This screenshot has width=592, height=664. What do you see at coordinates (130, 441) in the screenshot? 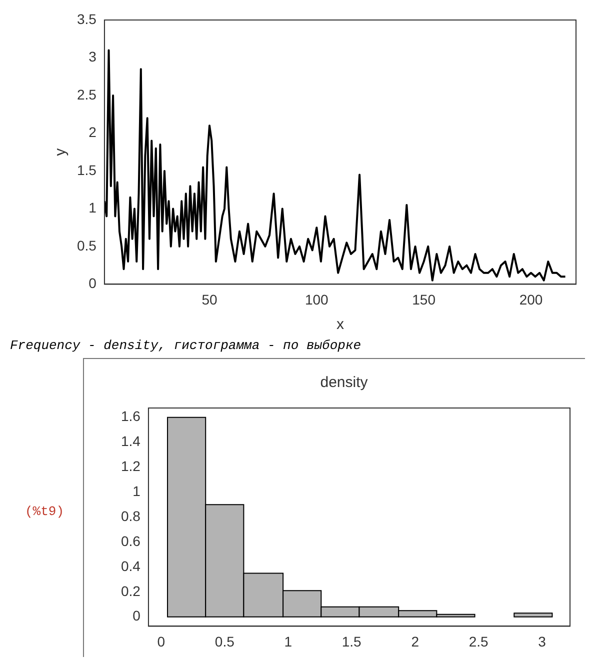
I see `y-tick-label: 1.4` at bounding box center [130, 441].